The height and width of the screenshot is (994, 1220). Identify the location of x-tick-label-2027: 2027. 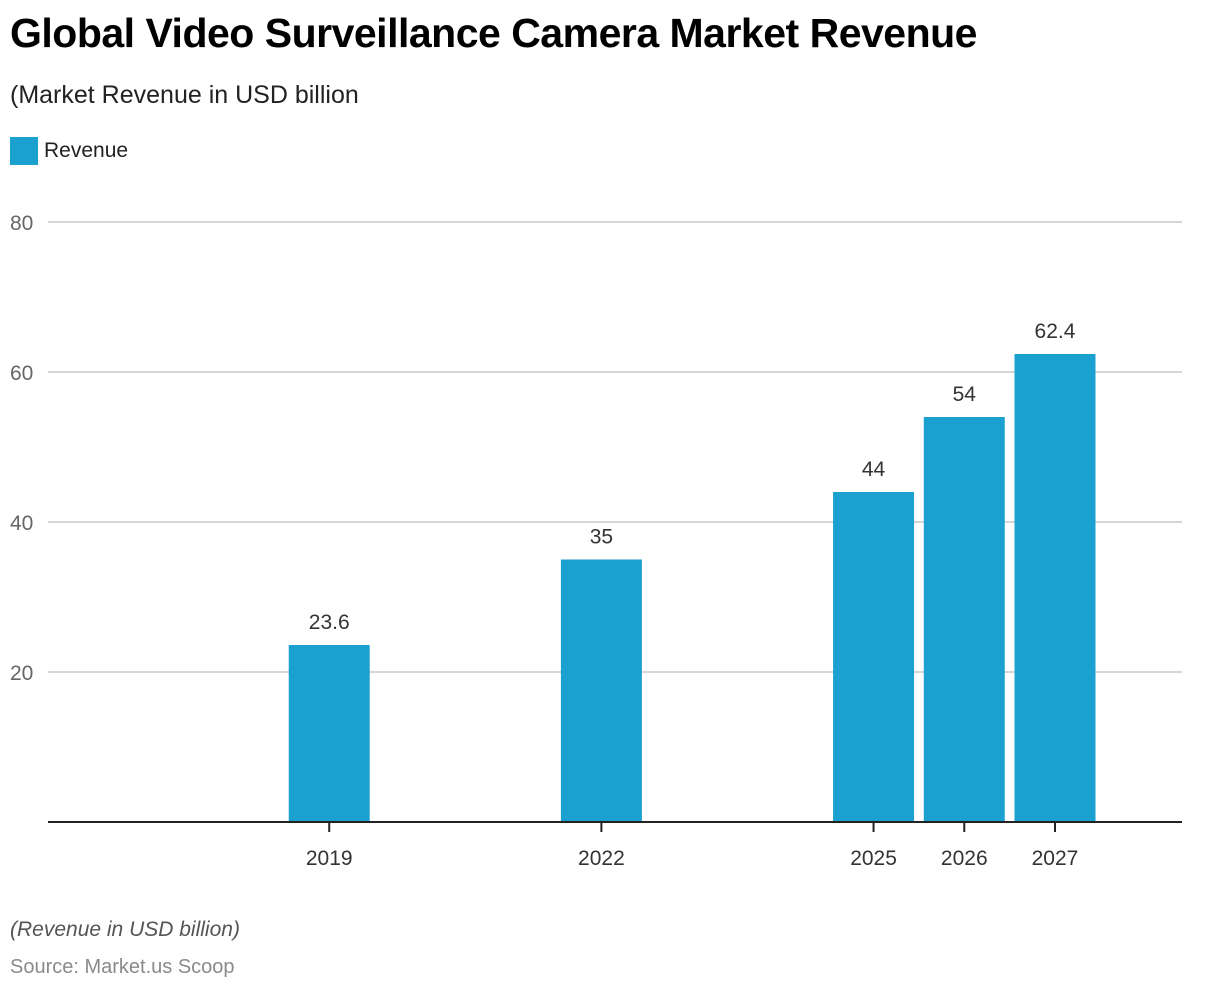
(1055, 858).